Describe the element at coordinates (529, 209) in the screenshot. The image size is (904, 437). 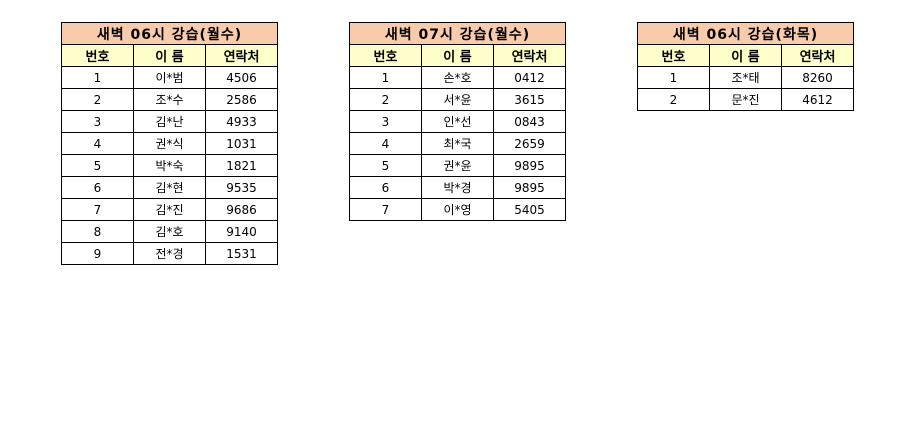
I see `cell-contact: 5405` at that location.